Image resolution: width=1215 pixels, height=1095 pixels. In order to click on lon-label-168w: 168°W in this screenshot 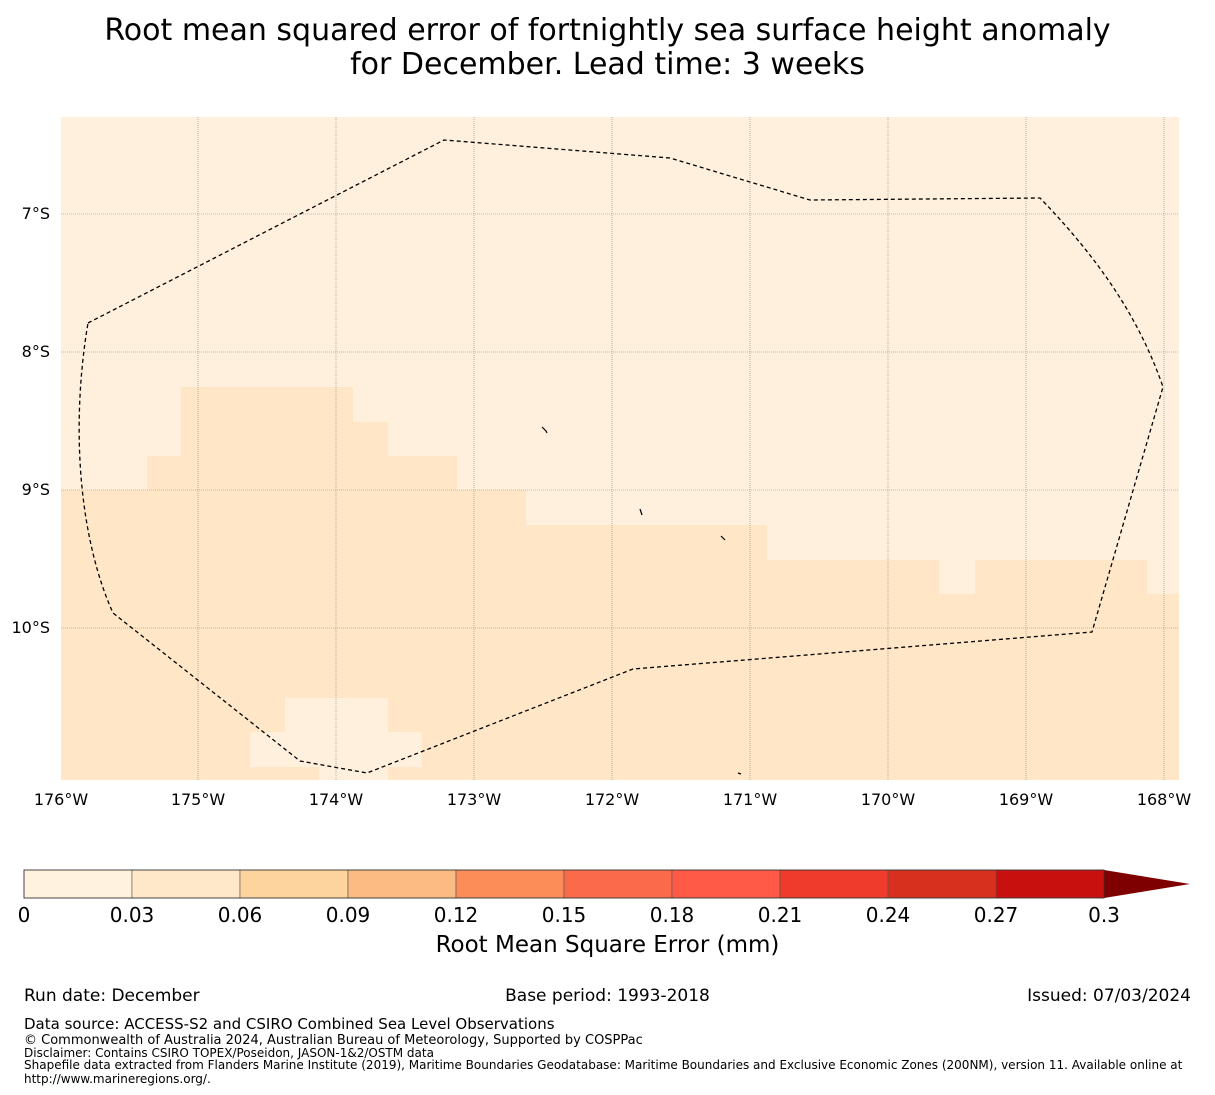, I will do `click(1164, 799)`.